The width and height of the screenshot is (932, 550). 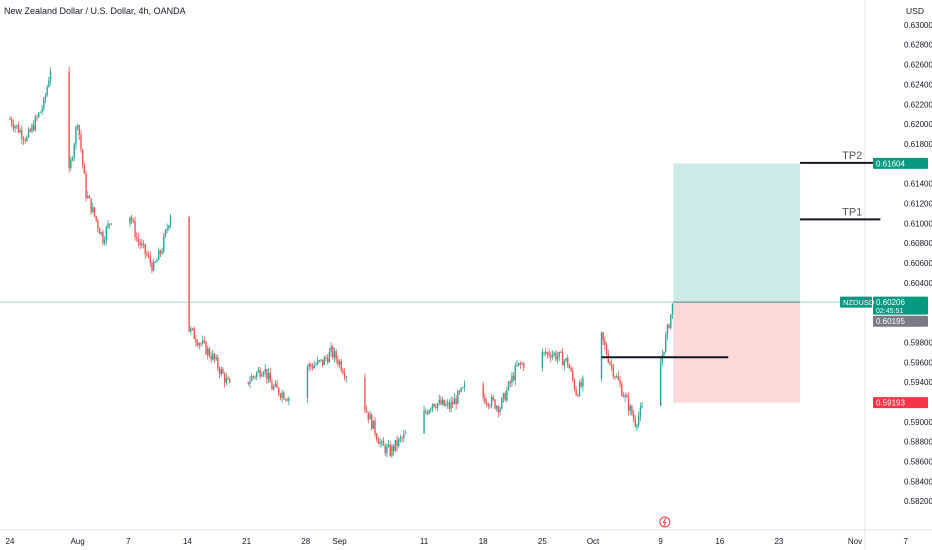 What do you see at coordinates (918, 243) in the screenshot?
I see `y-tick-label: 0.60800` at bounding box center [918, 243].